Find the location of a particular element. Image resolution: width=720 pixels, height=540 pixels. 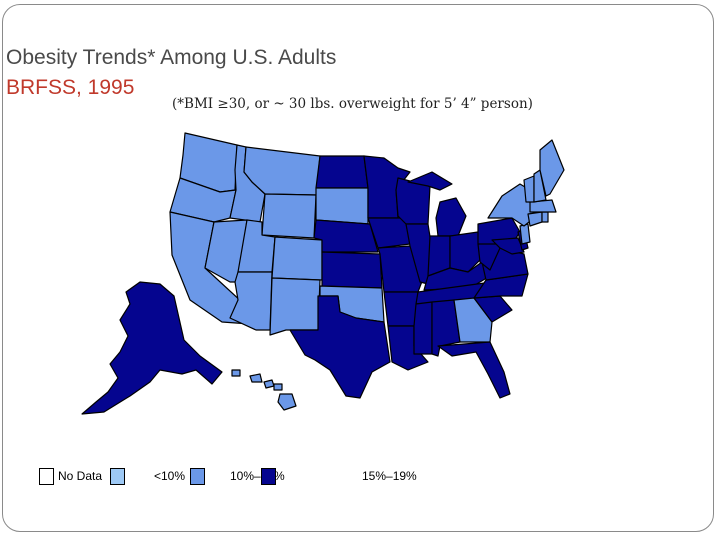

state-georgia is located at coordinates (473, 320).